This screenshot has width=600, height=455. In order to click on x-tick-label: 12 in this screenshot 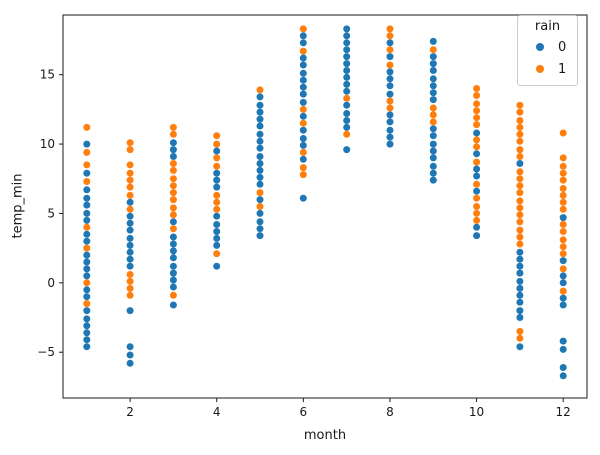, I will do `click(563, 412)`.